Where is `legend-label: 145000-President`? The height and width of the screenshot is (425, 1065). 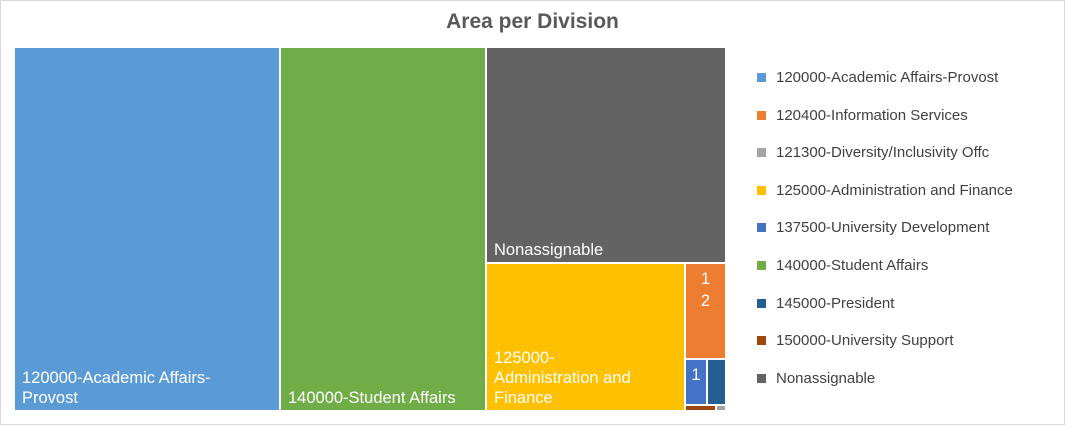
legend-label: 145000-President is located at coordinates (835, 303).